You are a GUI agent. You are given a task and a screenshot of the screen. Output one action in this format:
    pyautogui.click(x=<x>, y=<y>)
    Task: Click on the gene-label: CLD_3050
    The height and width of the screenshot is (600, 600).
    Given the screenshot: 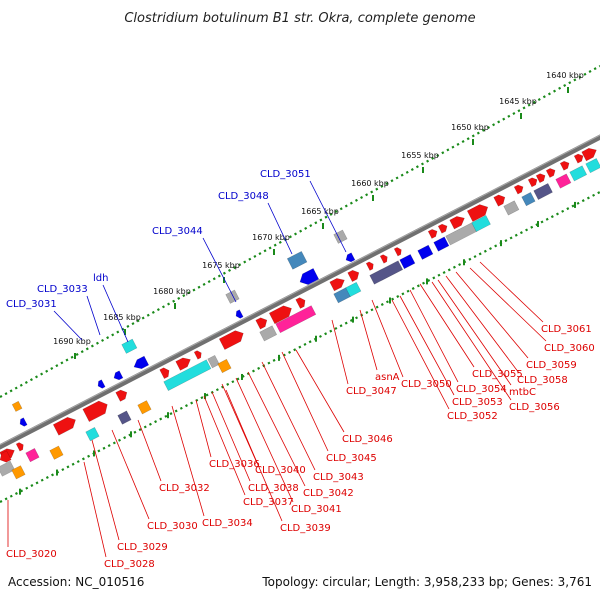 What is the action you would take?
    pyautogui.click(x=426, y=384)
    